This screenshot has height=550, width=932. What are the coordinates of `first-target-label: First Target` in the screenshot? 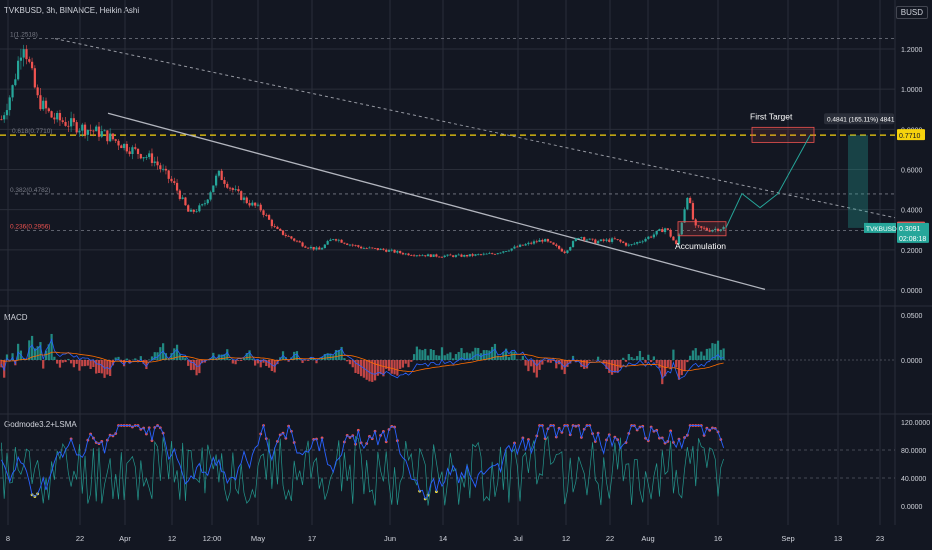 It's located at (771, 116).